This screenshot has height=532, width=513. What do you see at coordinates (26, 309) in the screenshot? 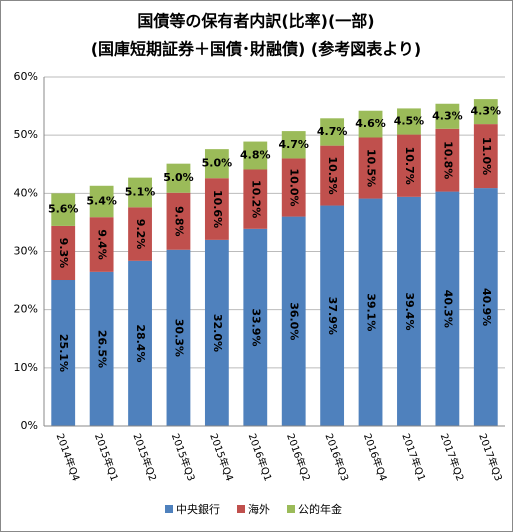
I see `y-tick-label: 20%` at bounding box center [26, 309].